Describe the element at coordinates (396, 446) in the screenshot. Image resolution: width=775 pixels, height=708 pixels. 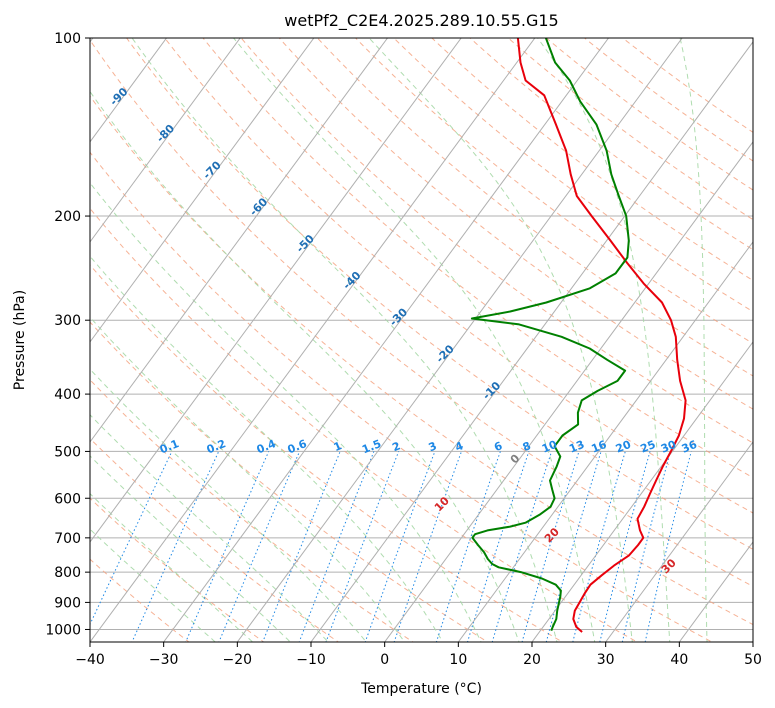
I see `mixing-ratio-label: 2` at that location.